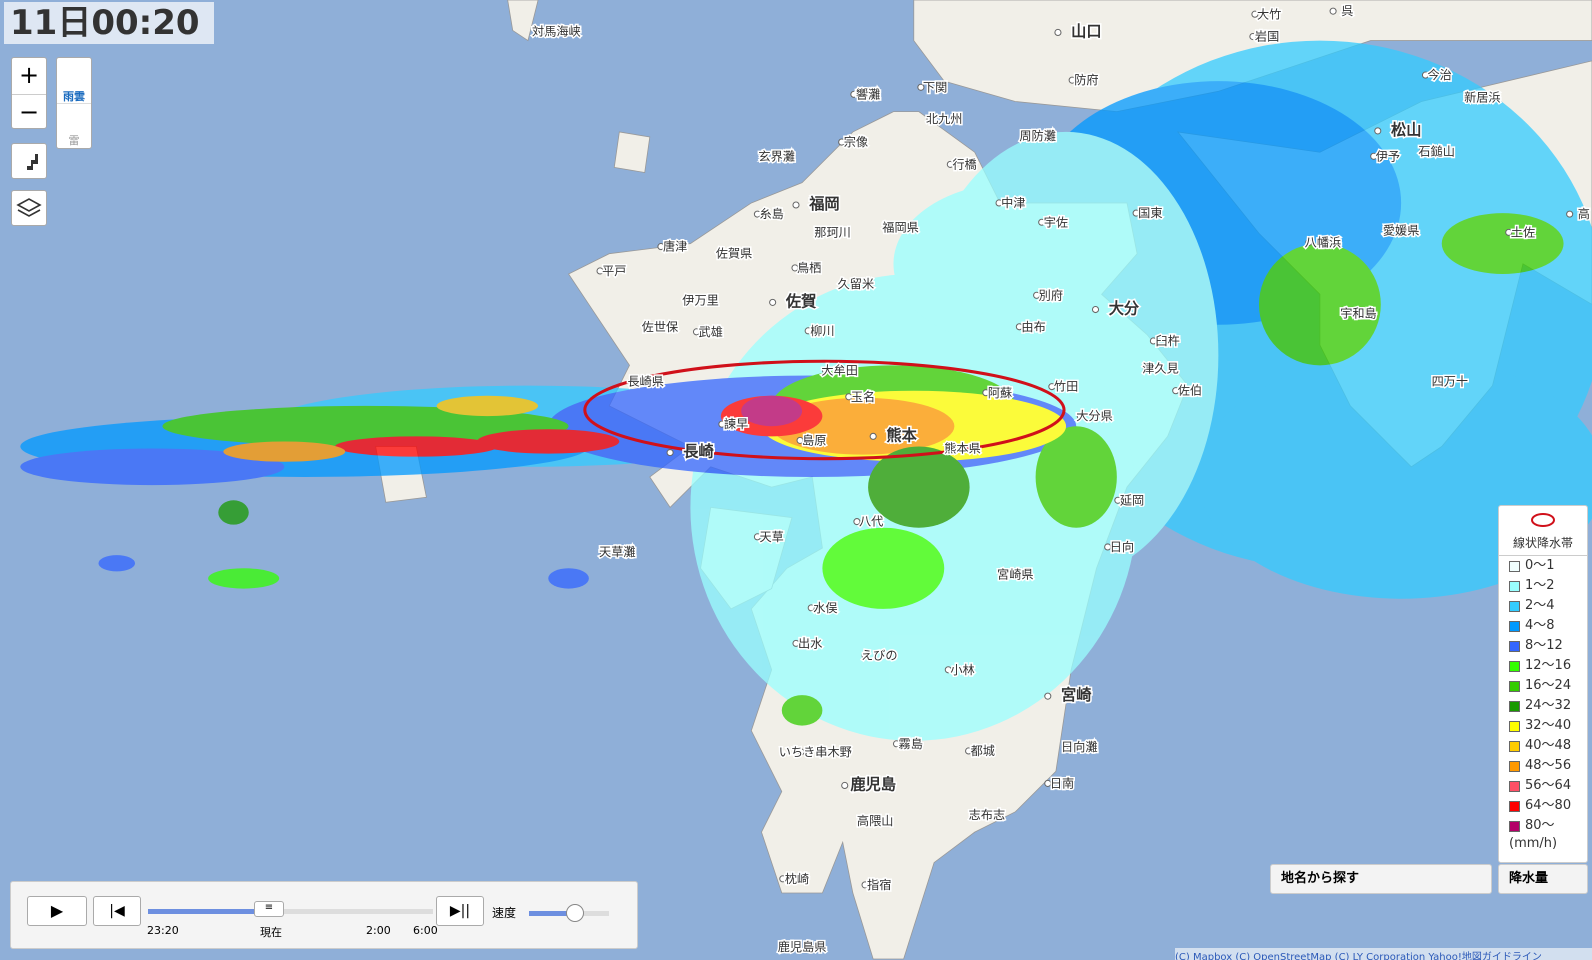  I want to click on place-label: 行橋, so click(964, 164).